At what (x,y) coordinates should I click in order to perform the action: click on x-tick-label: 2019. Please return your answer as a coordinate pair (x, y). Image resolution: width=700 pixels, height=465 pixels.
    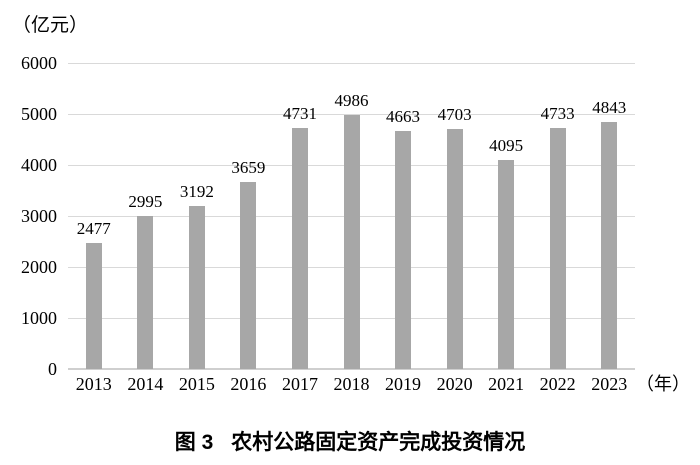
    Looking at the image, I should click on (403, 384).